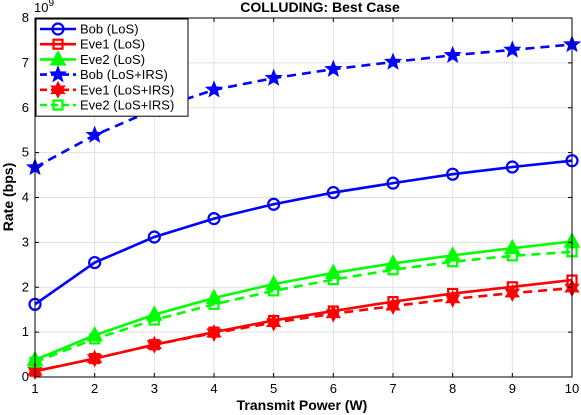 The width and height of the screenshot is (581, 415). What do you see at coordinates (34, 388) in the screenshot?
I see `x-tick-label: 1` at bounding box center [34, 388].